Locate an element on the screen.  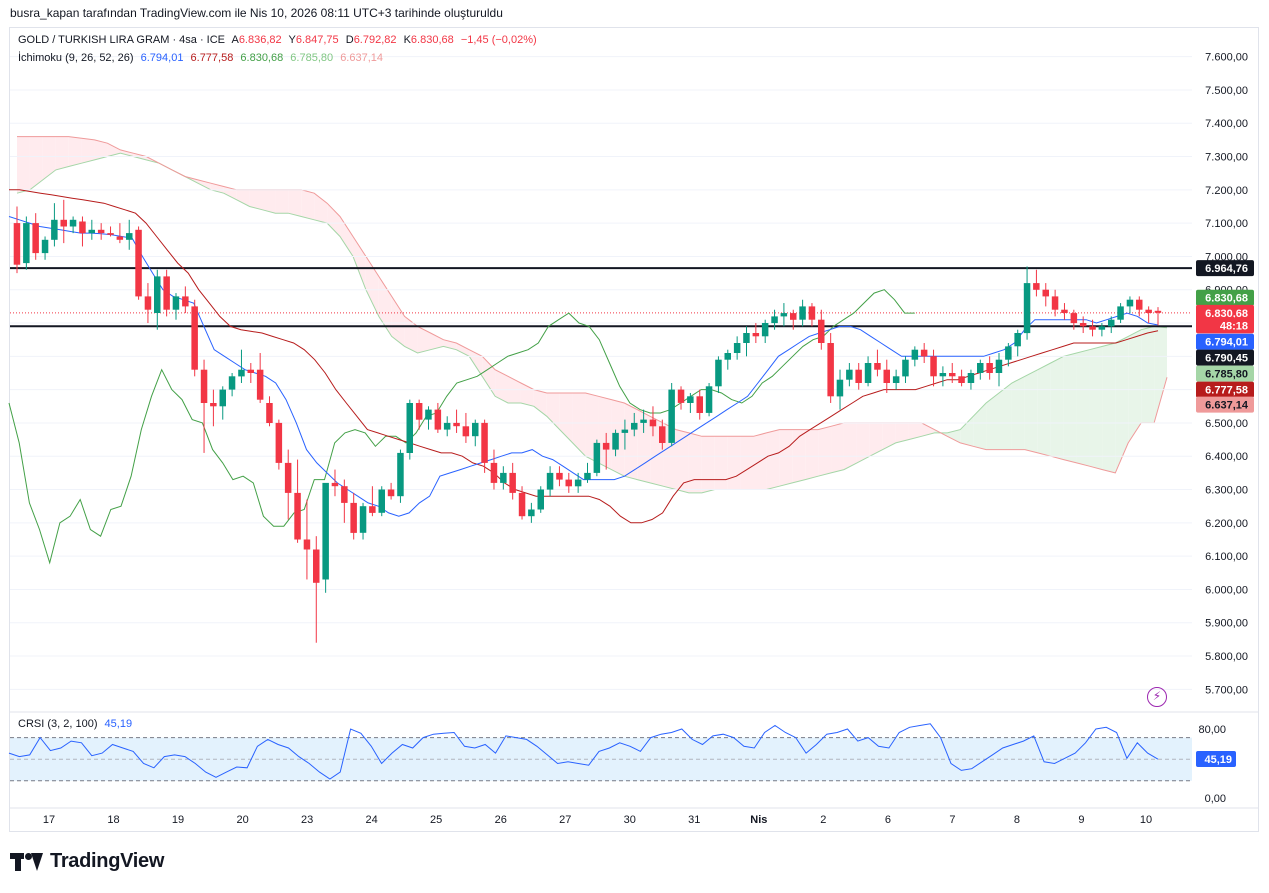
price-tick-label: 7.400,00 is located at coordinates (1226, 124).